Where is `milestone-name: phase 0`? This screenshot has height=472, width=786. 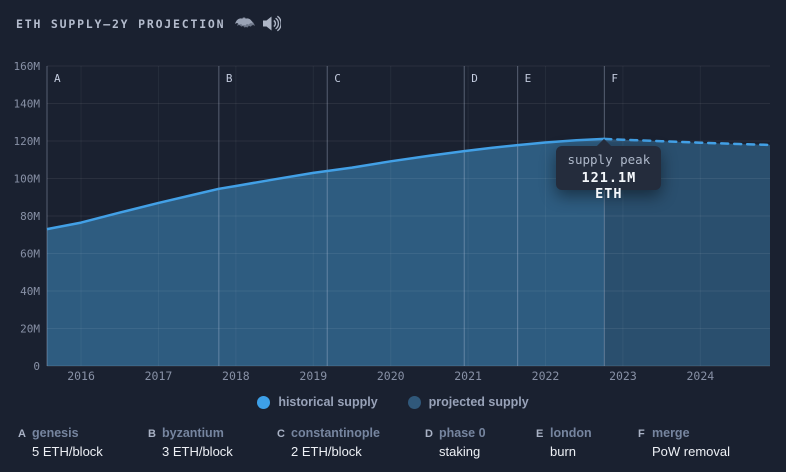 milestone-name: phase 0 is located at coordinates (462, 433).